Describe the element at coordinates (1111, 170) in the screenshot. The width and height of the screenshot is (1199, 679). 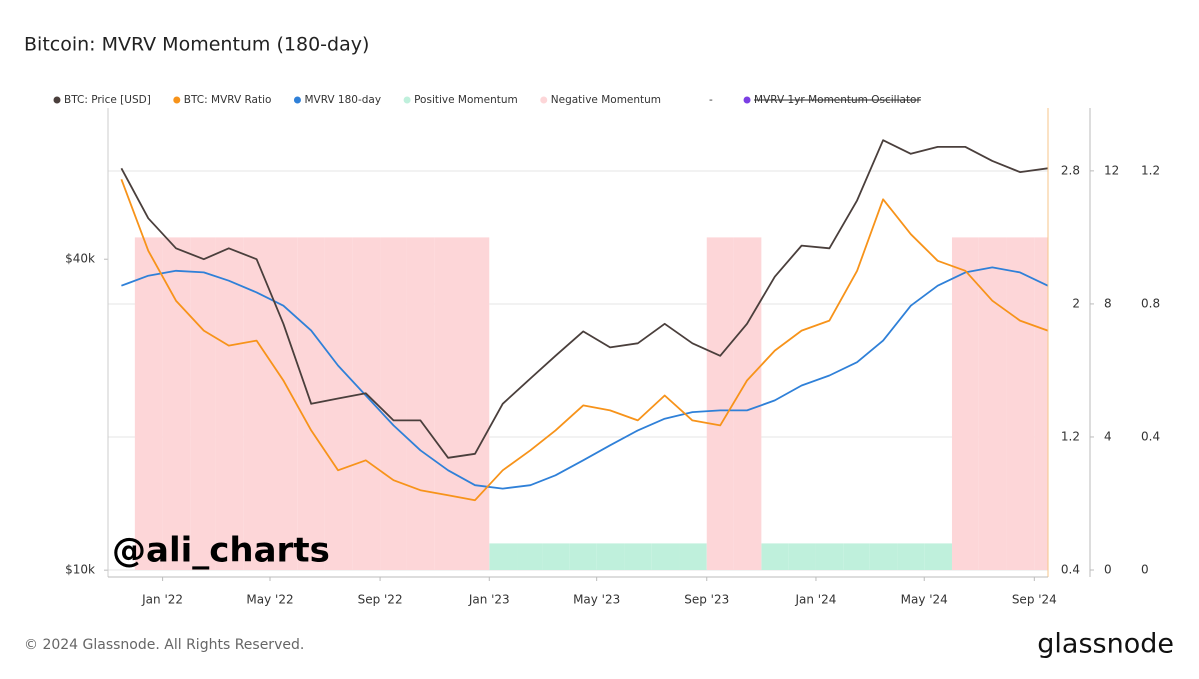
I see `y3-tick-label: 12` at that location.